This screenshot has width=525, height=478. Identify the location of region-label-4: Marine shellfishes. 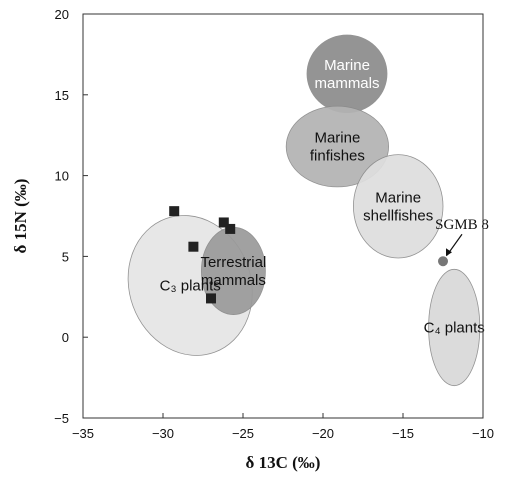
(398, 206).